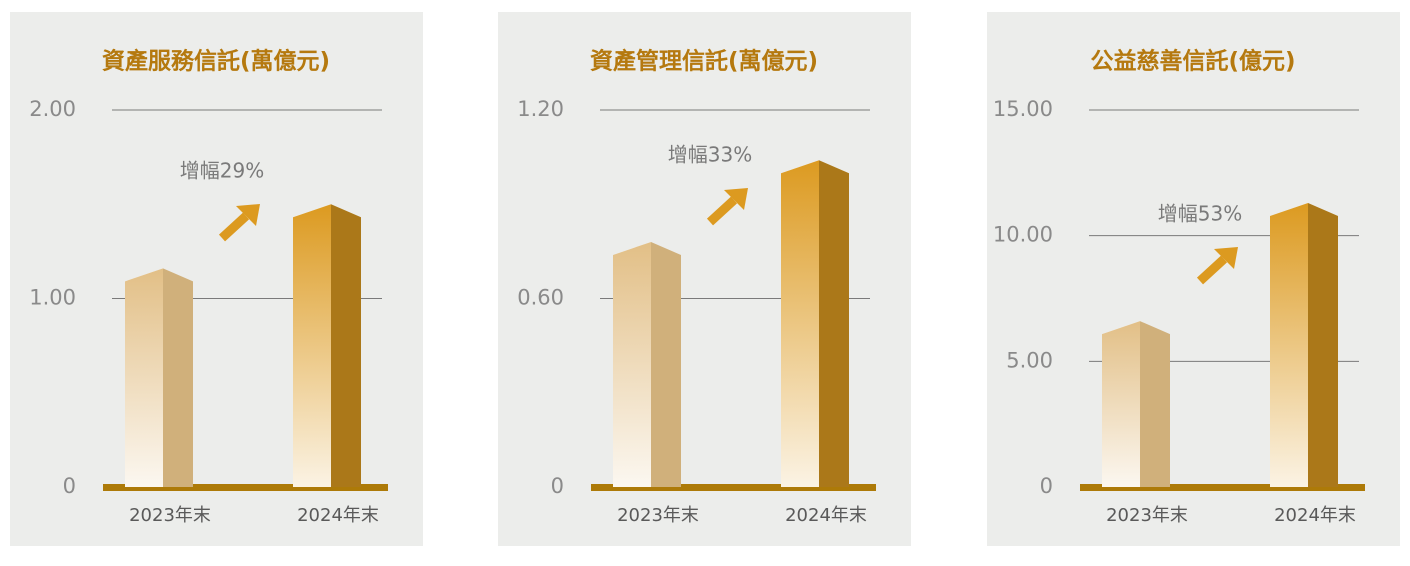 The image size is (1410, 566). I want to click on y-tick-label: 15.00, so click(1023, 109).